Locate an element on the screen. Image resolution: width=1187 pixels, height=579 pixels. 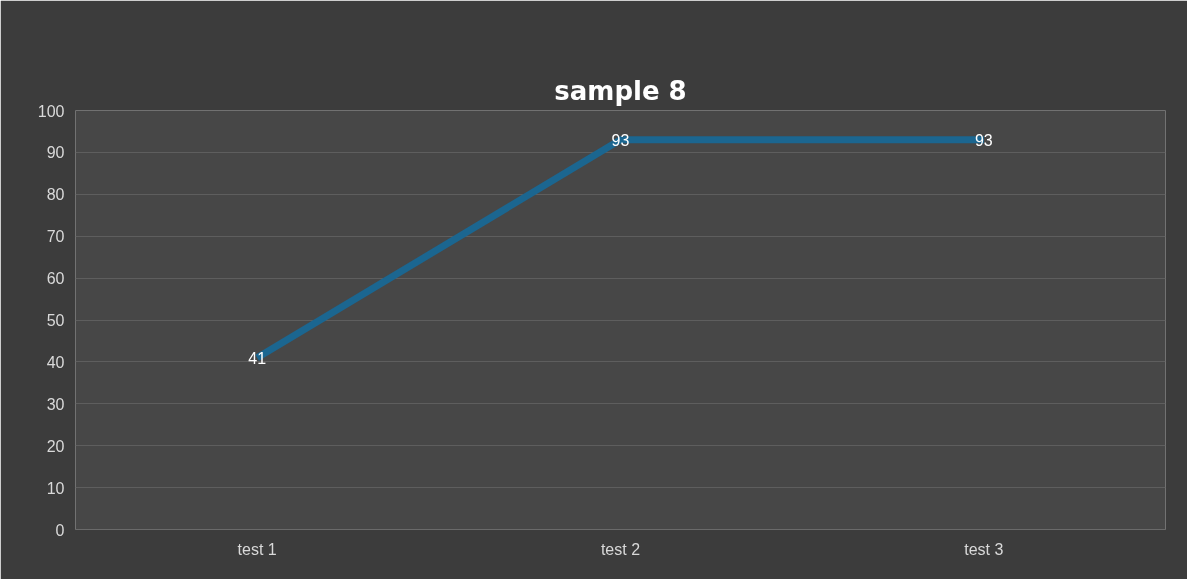
y-tick-label: 0 is located at coordinates (60, 530).